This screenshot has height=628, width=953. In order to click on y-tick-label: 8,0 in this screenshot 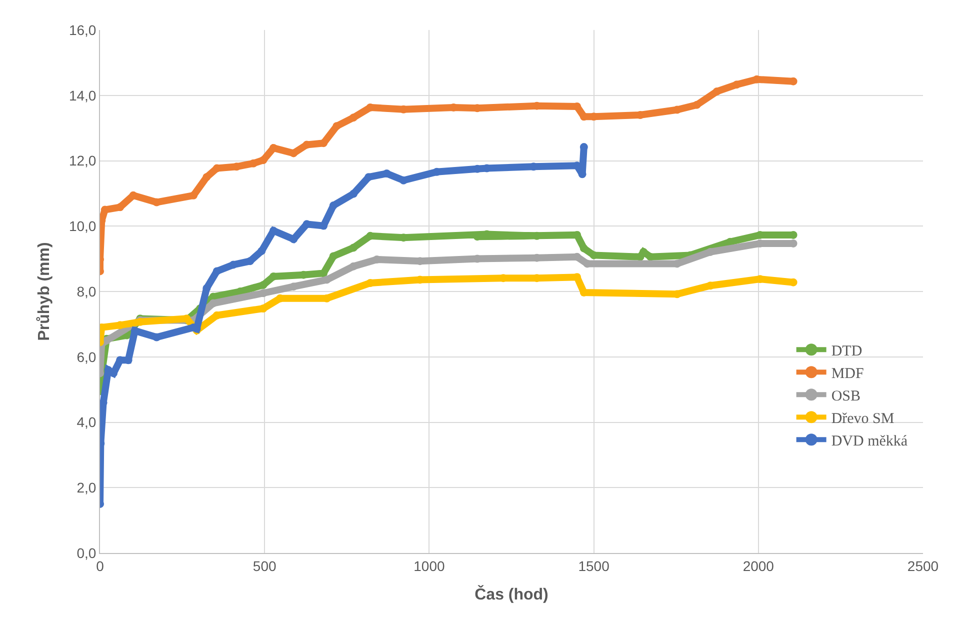, I will do `click(86, 291)`.